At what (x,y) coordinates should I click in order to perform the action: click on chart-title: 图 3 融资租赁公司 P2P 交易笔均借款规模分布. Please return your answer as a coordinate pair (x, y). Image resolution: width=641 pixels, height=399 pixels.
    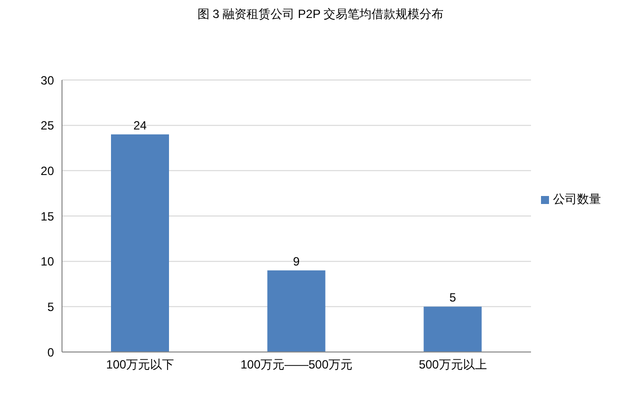
    Looking at the image, I should click on (320, 14).